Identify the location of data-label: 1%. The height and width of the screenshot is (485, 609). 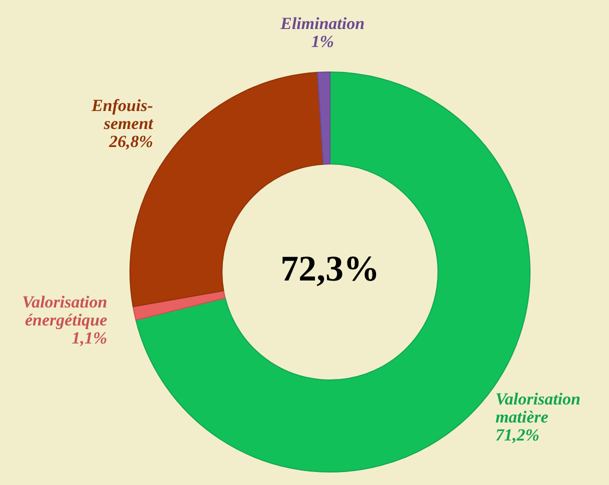
(322, 42).